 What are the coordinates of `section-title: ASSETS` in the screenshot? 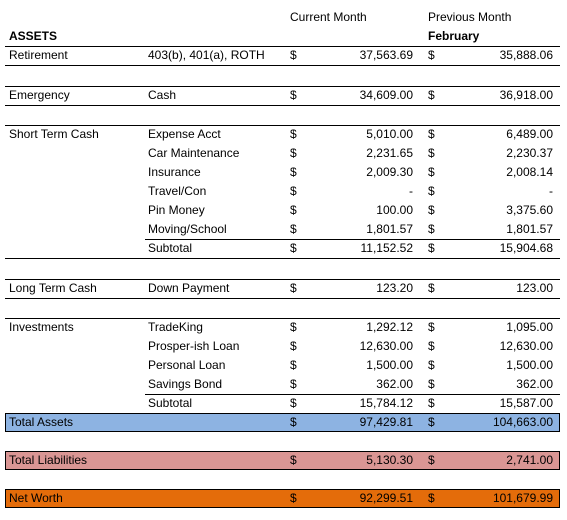 It's located at (33, 36).